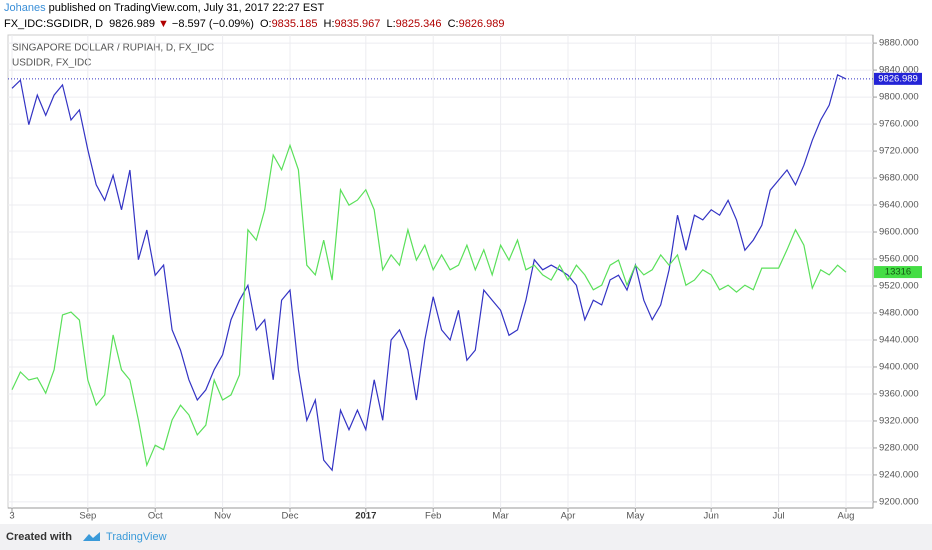 Image resolution: width=932 pixels, height=550 pixels. Describe the element at coordinates (711, 516) in the screenshot. I see `x-tick-label: Jun` at that location.